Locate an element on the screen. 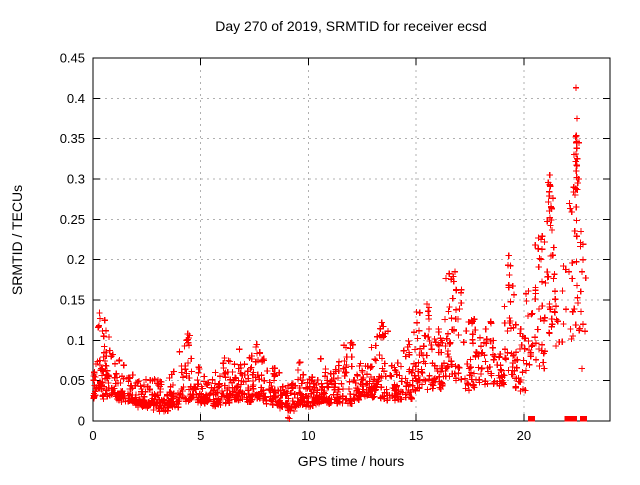 This screenshot has width=640, height=485. y-axis-label: SRMTID / TECUs is located at coordinates (17, 240).